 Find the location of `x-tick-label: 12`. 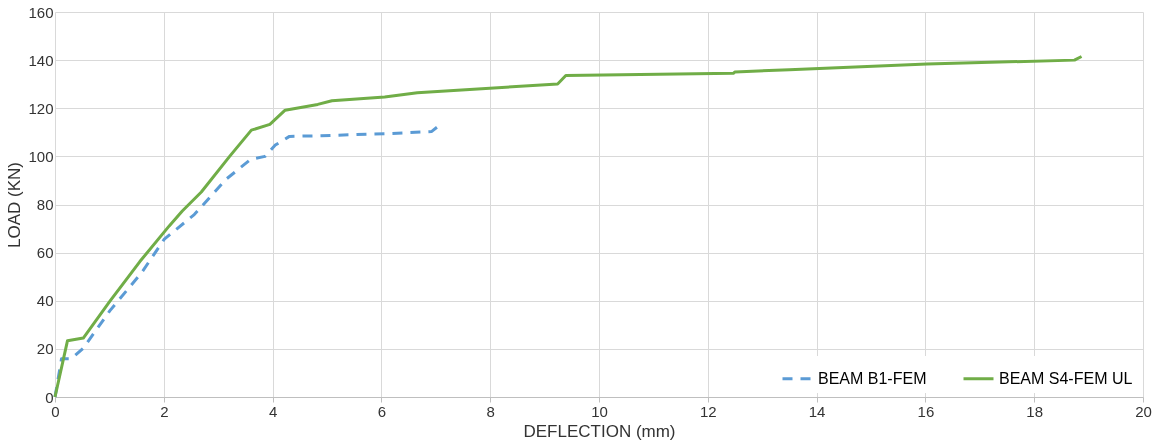

x-tick-label: 12 is located at coordinates (708, 411).